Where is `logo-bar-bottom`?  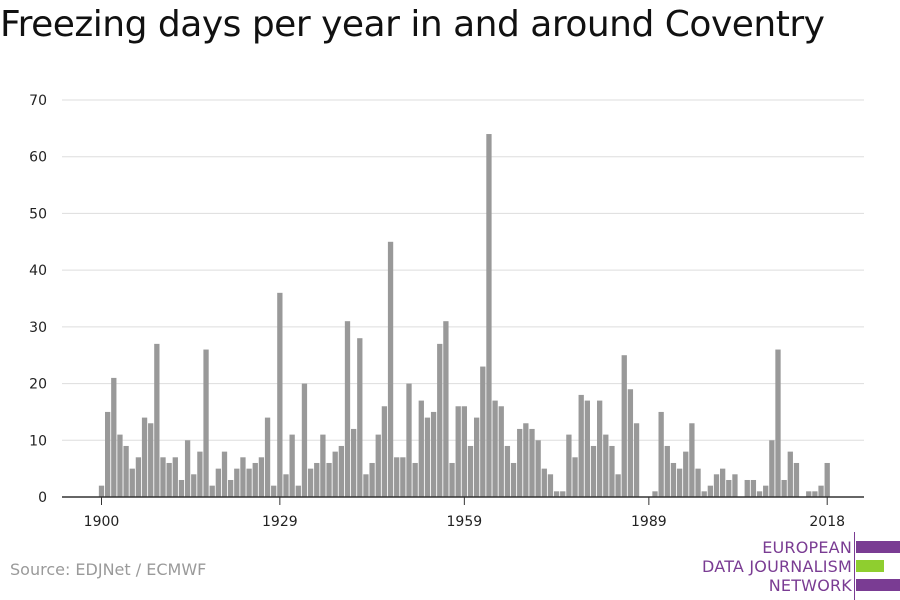
logo-bar-bottom is located at coordinates (878, 585).